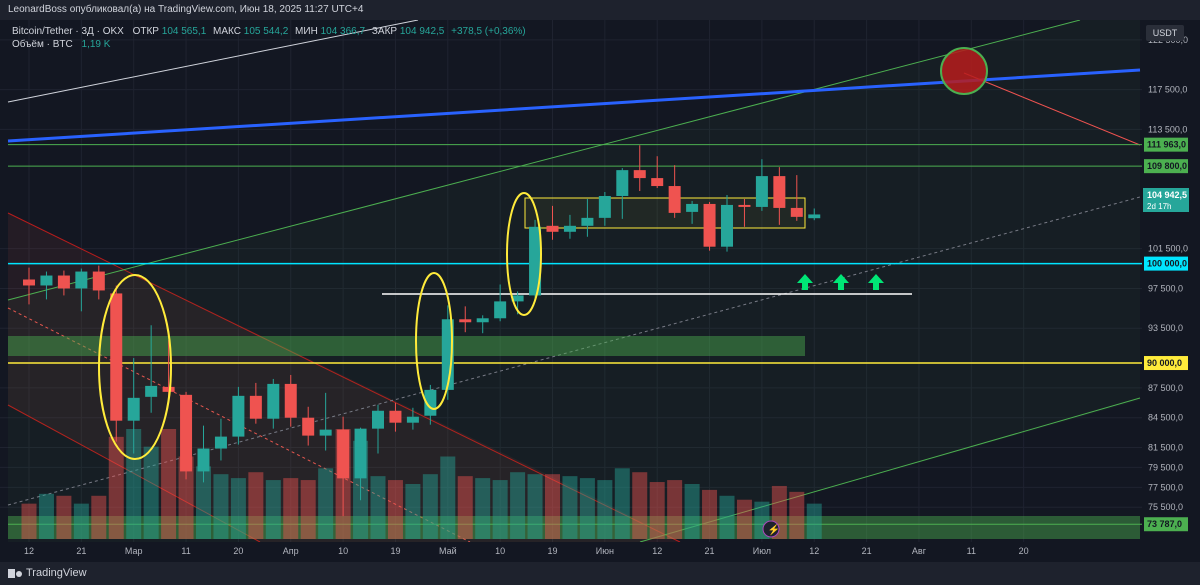 This screenshot has width=1200, height=585. What do you see at coordinates (1159, 206) in the screenshot?
I see `last-price-countdown: 2d 17h` at bounding box center [1159, 206].